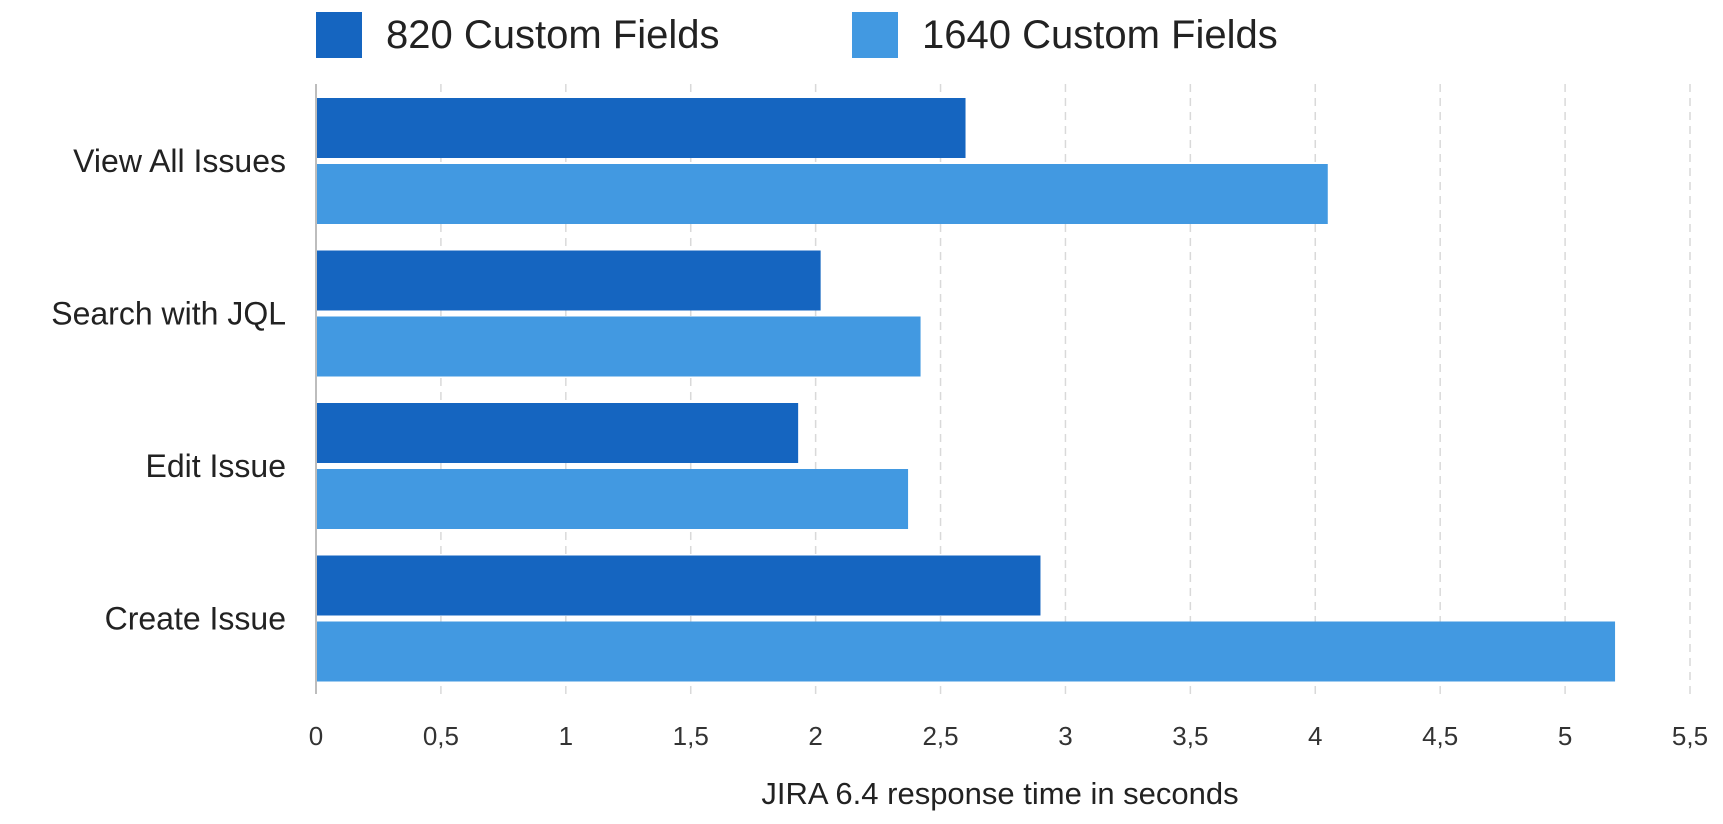 This screenshot has width=1723, height=824. Describe the element at coordinates (1190, 736) in the screenshot. I see `x-tick-label: 3,5` at that location.